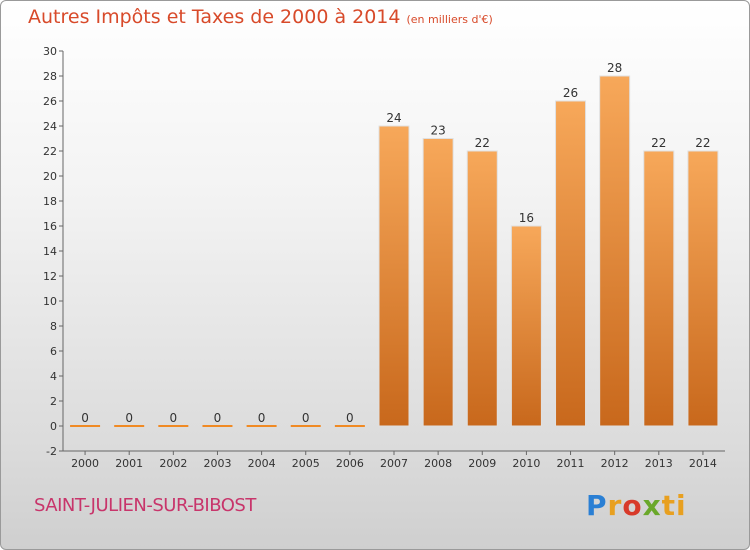 This screenshot has width=750, height=550. I want to click on x-tick-label: 2012, so click(615, 463).